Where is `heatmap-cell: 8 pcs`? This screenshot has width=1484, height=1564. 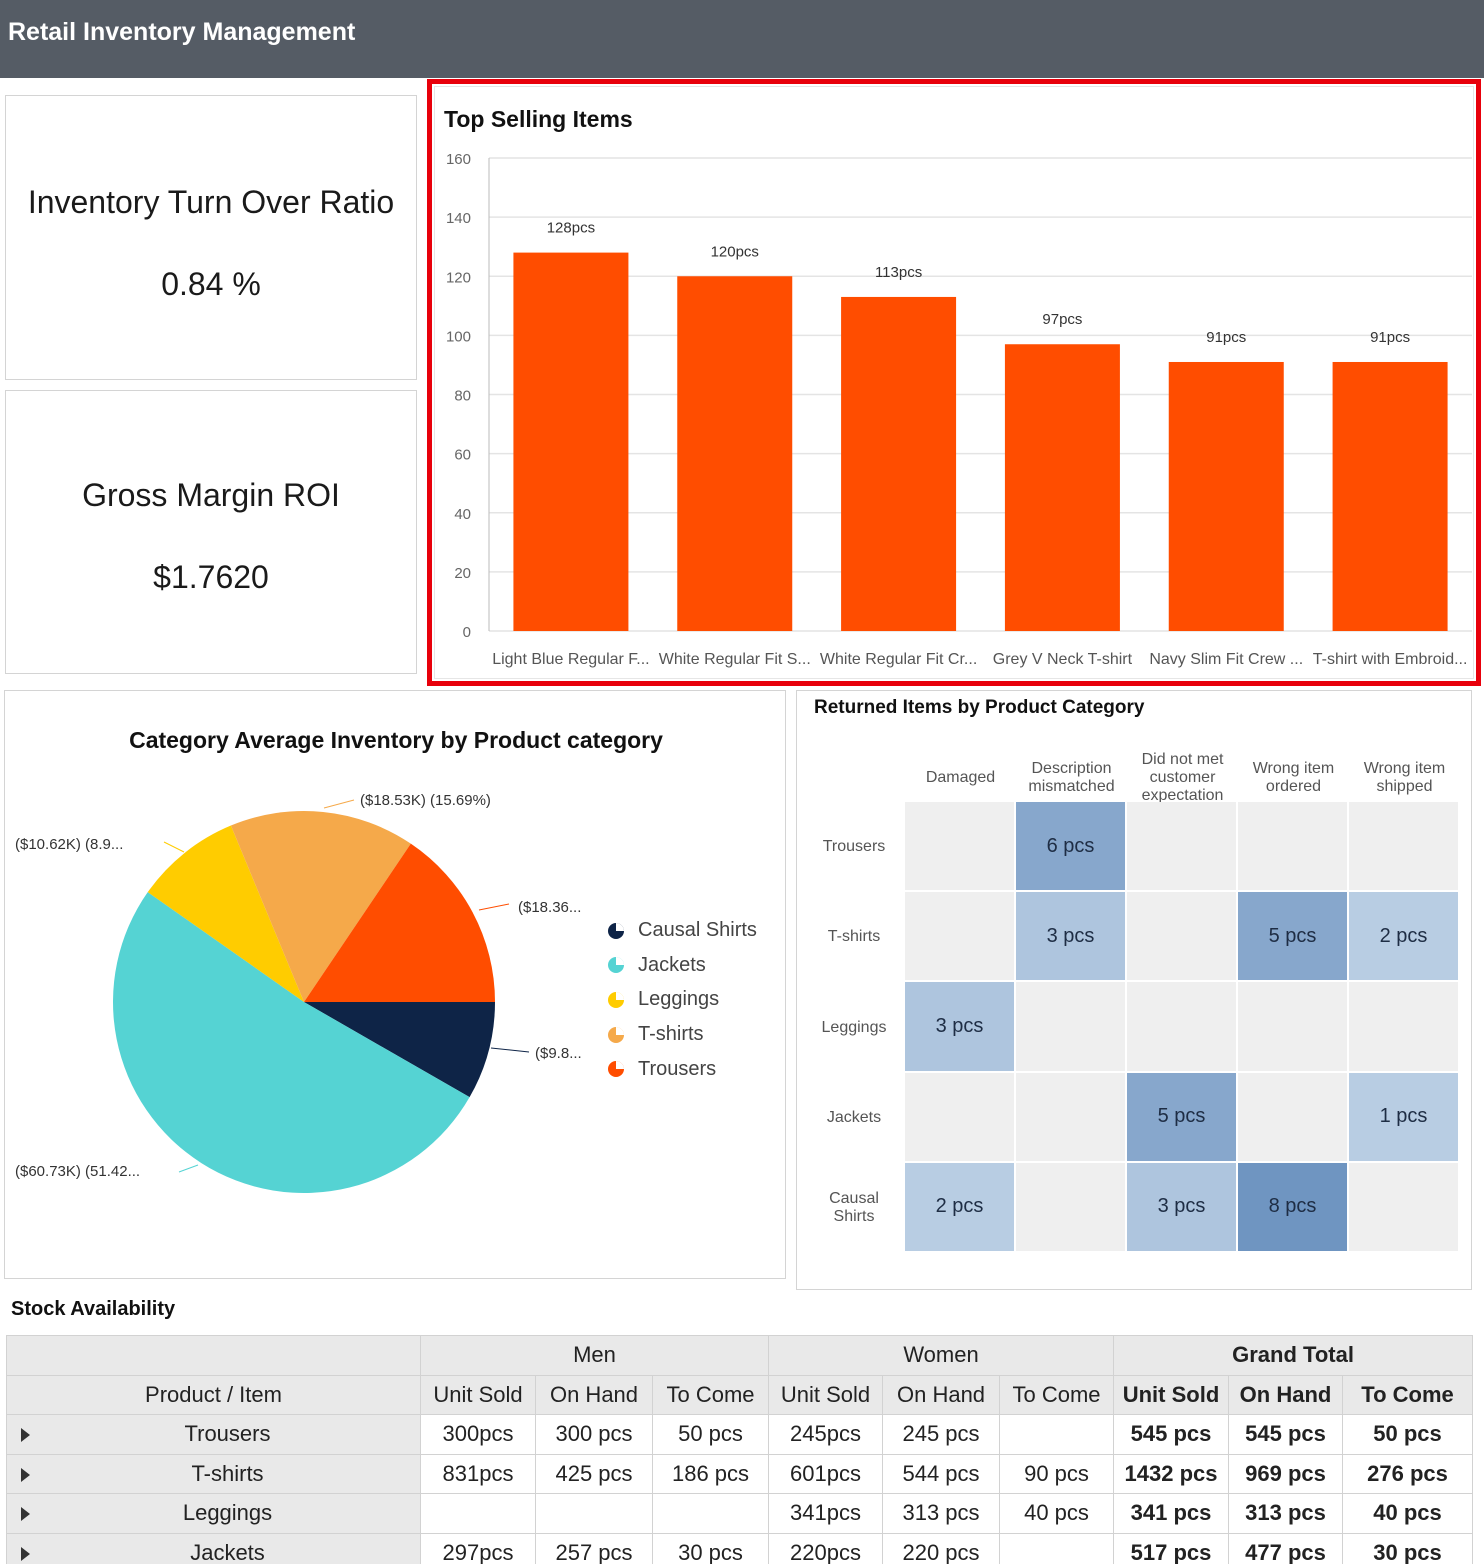
heatmap-cell: 8 pcs is located at coordinates (1292, 1206).